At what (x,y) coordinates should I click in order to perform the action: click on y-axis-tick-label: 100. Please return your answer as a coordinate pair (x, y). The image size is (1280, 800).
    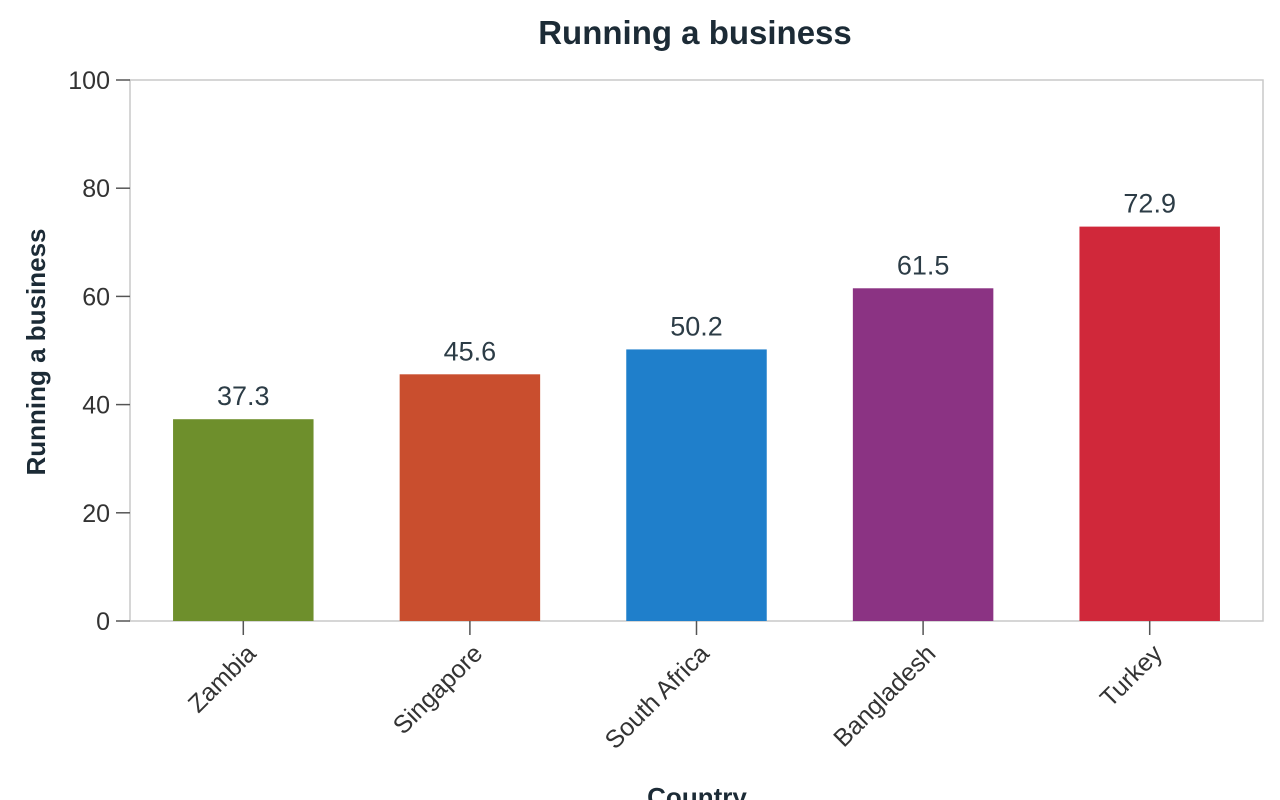
    Looking at the image, I should click on (89, 81).